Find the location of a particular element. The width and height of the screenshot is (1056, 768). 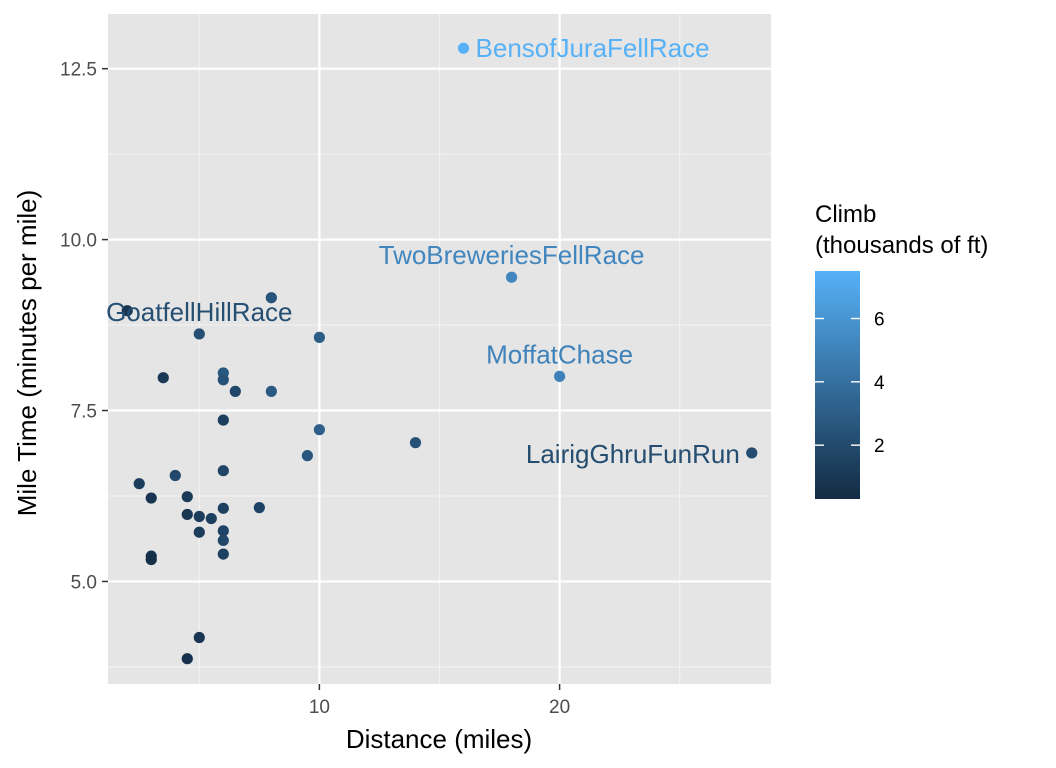

legend-title-line1: Climb is located at coordinates (845, 214).